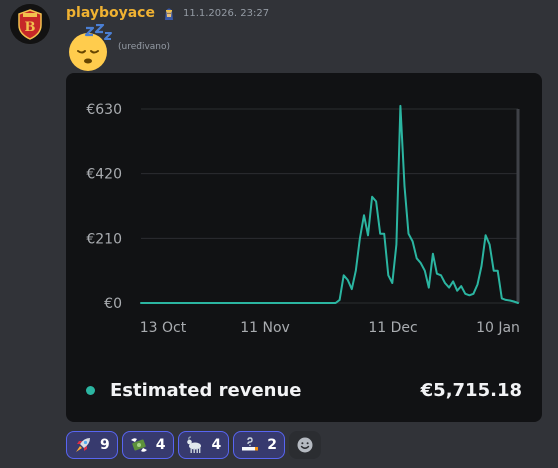  I want to click on money-with-wings-emoji-icon, so click(138, 445).